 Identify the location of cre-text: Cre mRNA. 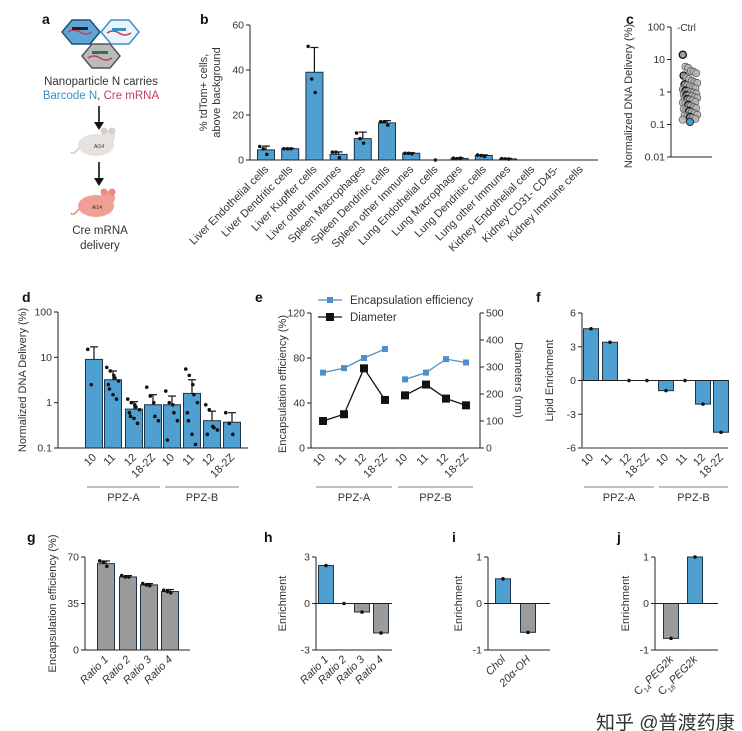
(132, 96).